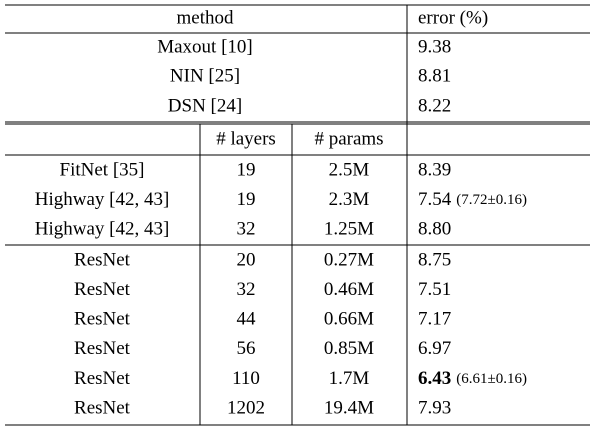 Image resolution: width=593 pixels, height=431 pixels. Describe the element at coordinates (349, 407) in the screenshot. I see `params: 19.4M` at that location.